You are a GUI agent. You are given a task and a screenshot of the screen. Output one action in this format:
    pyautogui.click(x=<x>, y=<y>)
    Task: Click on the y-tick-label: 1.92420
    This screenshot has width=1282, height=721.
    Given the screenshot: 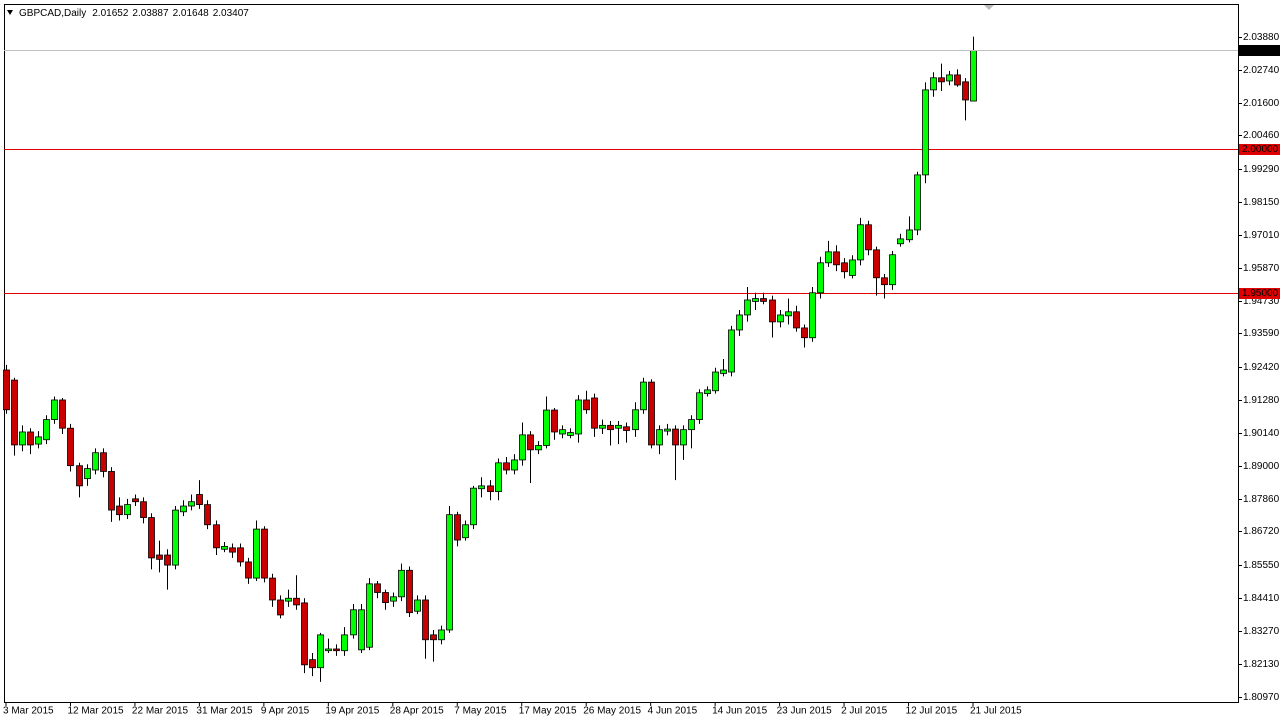 What is the action you would take?
    pyautogui.click(x=1261, y=367)
    